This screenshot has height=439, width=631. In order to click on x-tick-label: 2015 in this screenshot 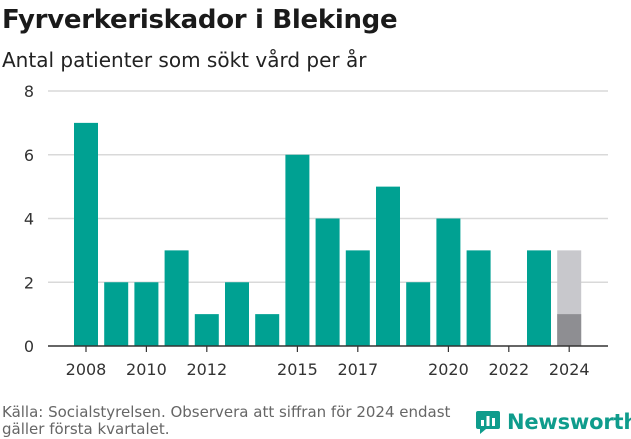, I will do `click(297, 369)`.